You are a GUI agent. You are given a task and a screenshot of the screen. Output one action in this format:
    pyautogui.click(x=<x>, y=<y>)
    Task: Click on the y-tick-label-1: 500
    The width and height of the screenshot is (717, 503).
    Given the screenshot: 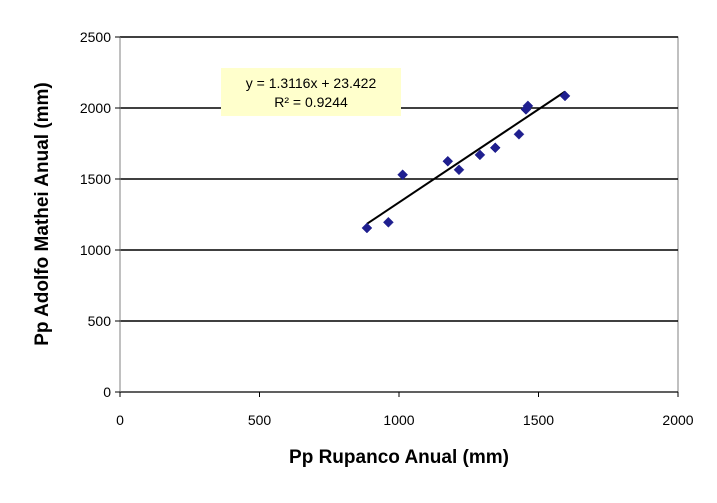 What is the action you would take?
    pyautogui.click(x=100, y=321)
    